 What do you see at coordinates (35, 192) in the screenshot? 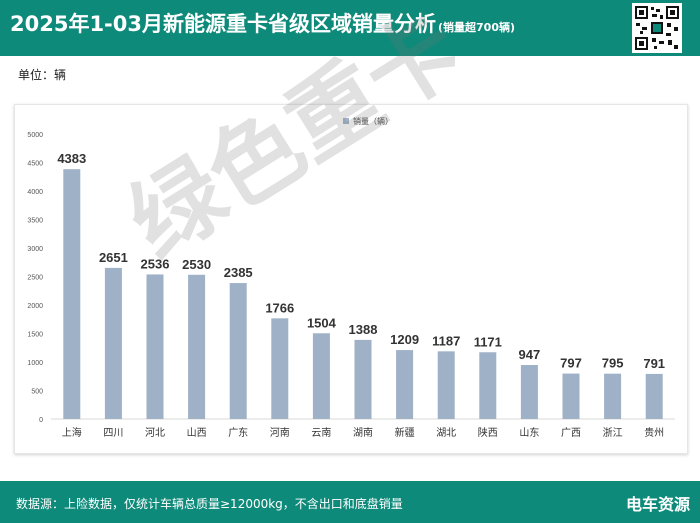
I see `y-tick-label: 4000` at bounding box center [35, 192].